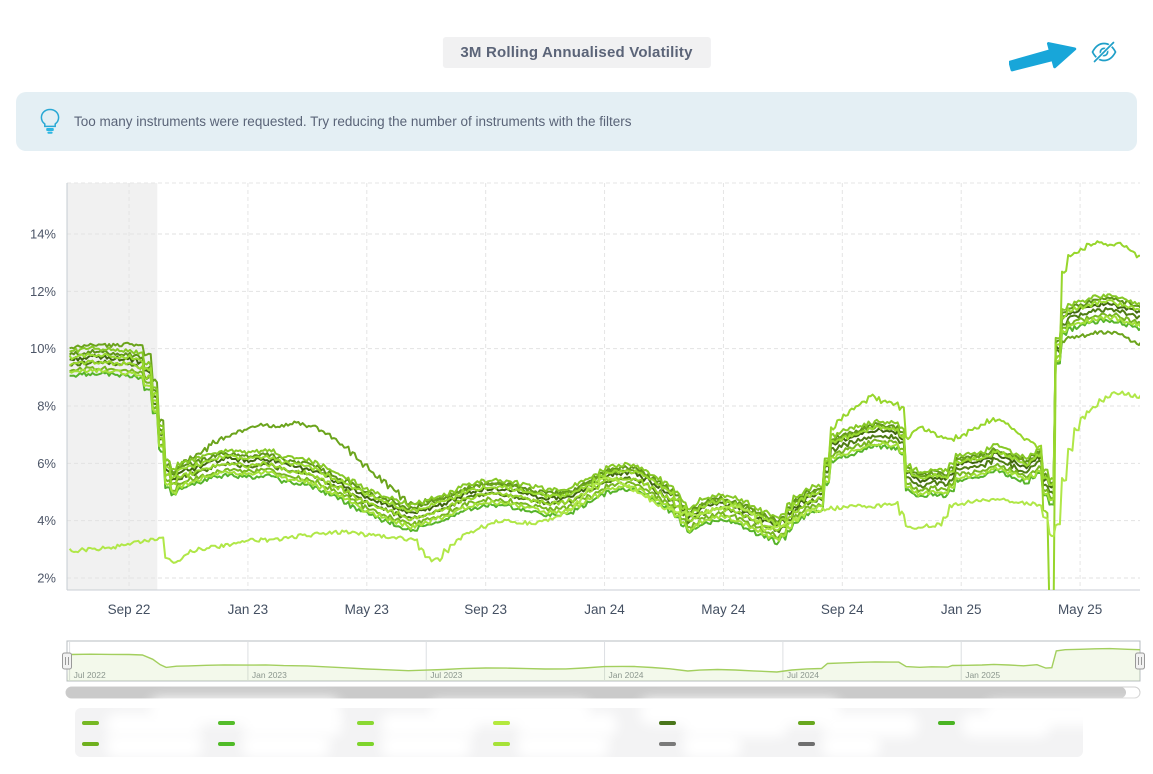  Describe the element at coordinates (129, 609) in the screenshot. I see `x-axis-label: Sep 22` at that location.